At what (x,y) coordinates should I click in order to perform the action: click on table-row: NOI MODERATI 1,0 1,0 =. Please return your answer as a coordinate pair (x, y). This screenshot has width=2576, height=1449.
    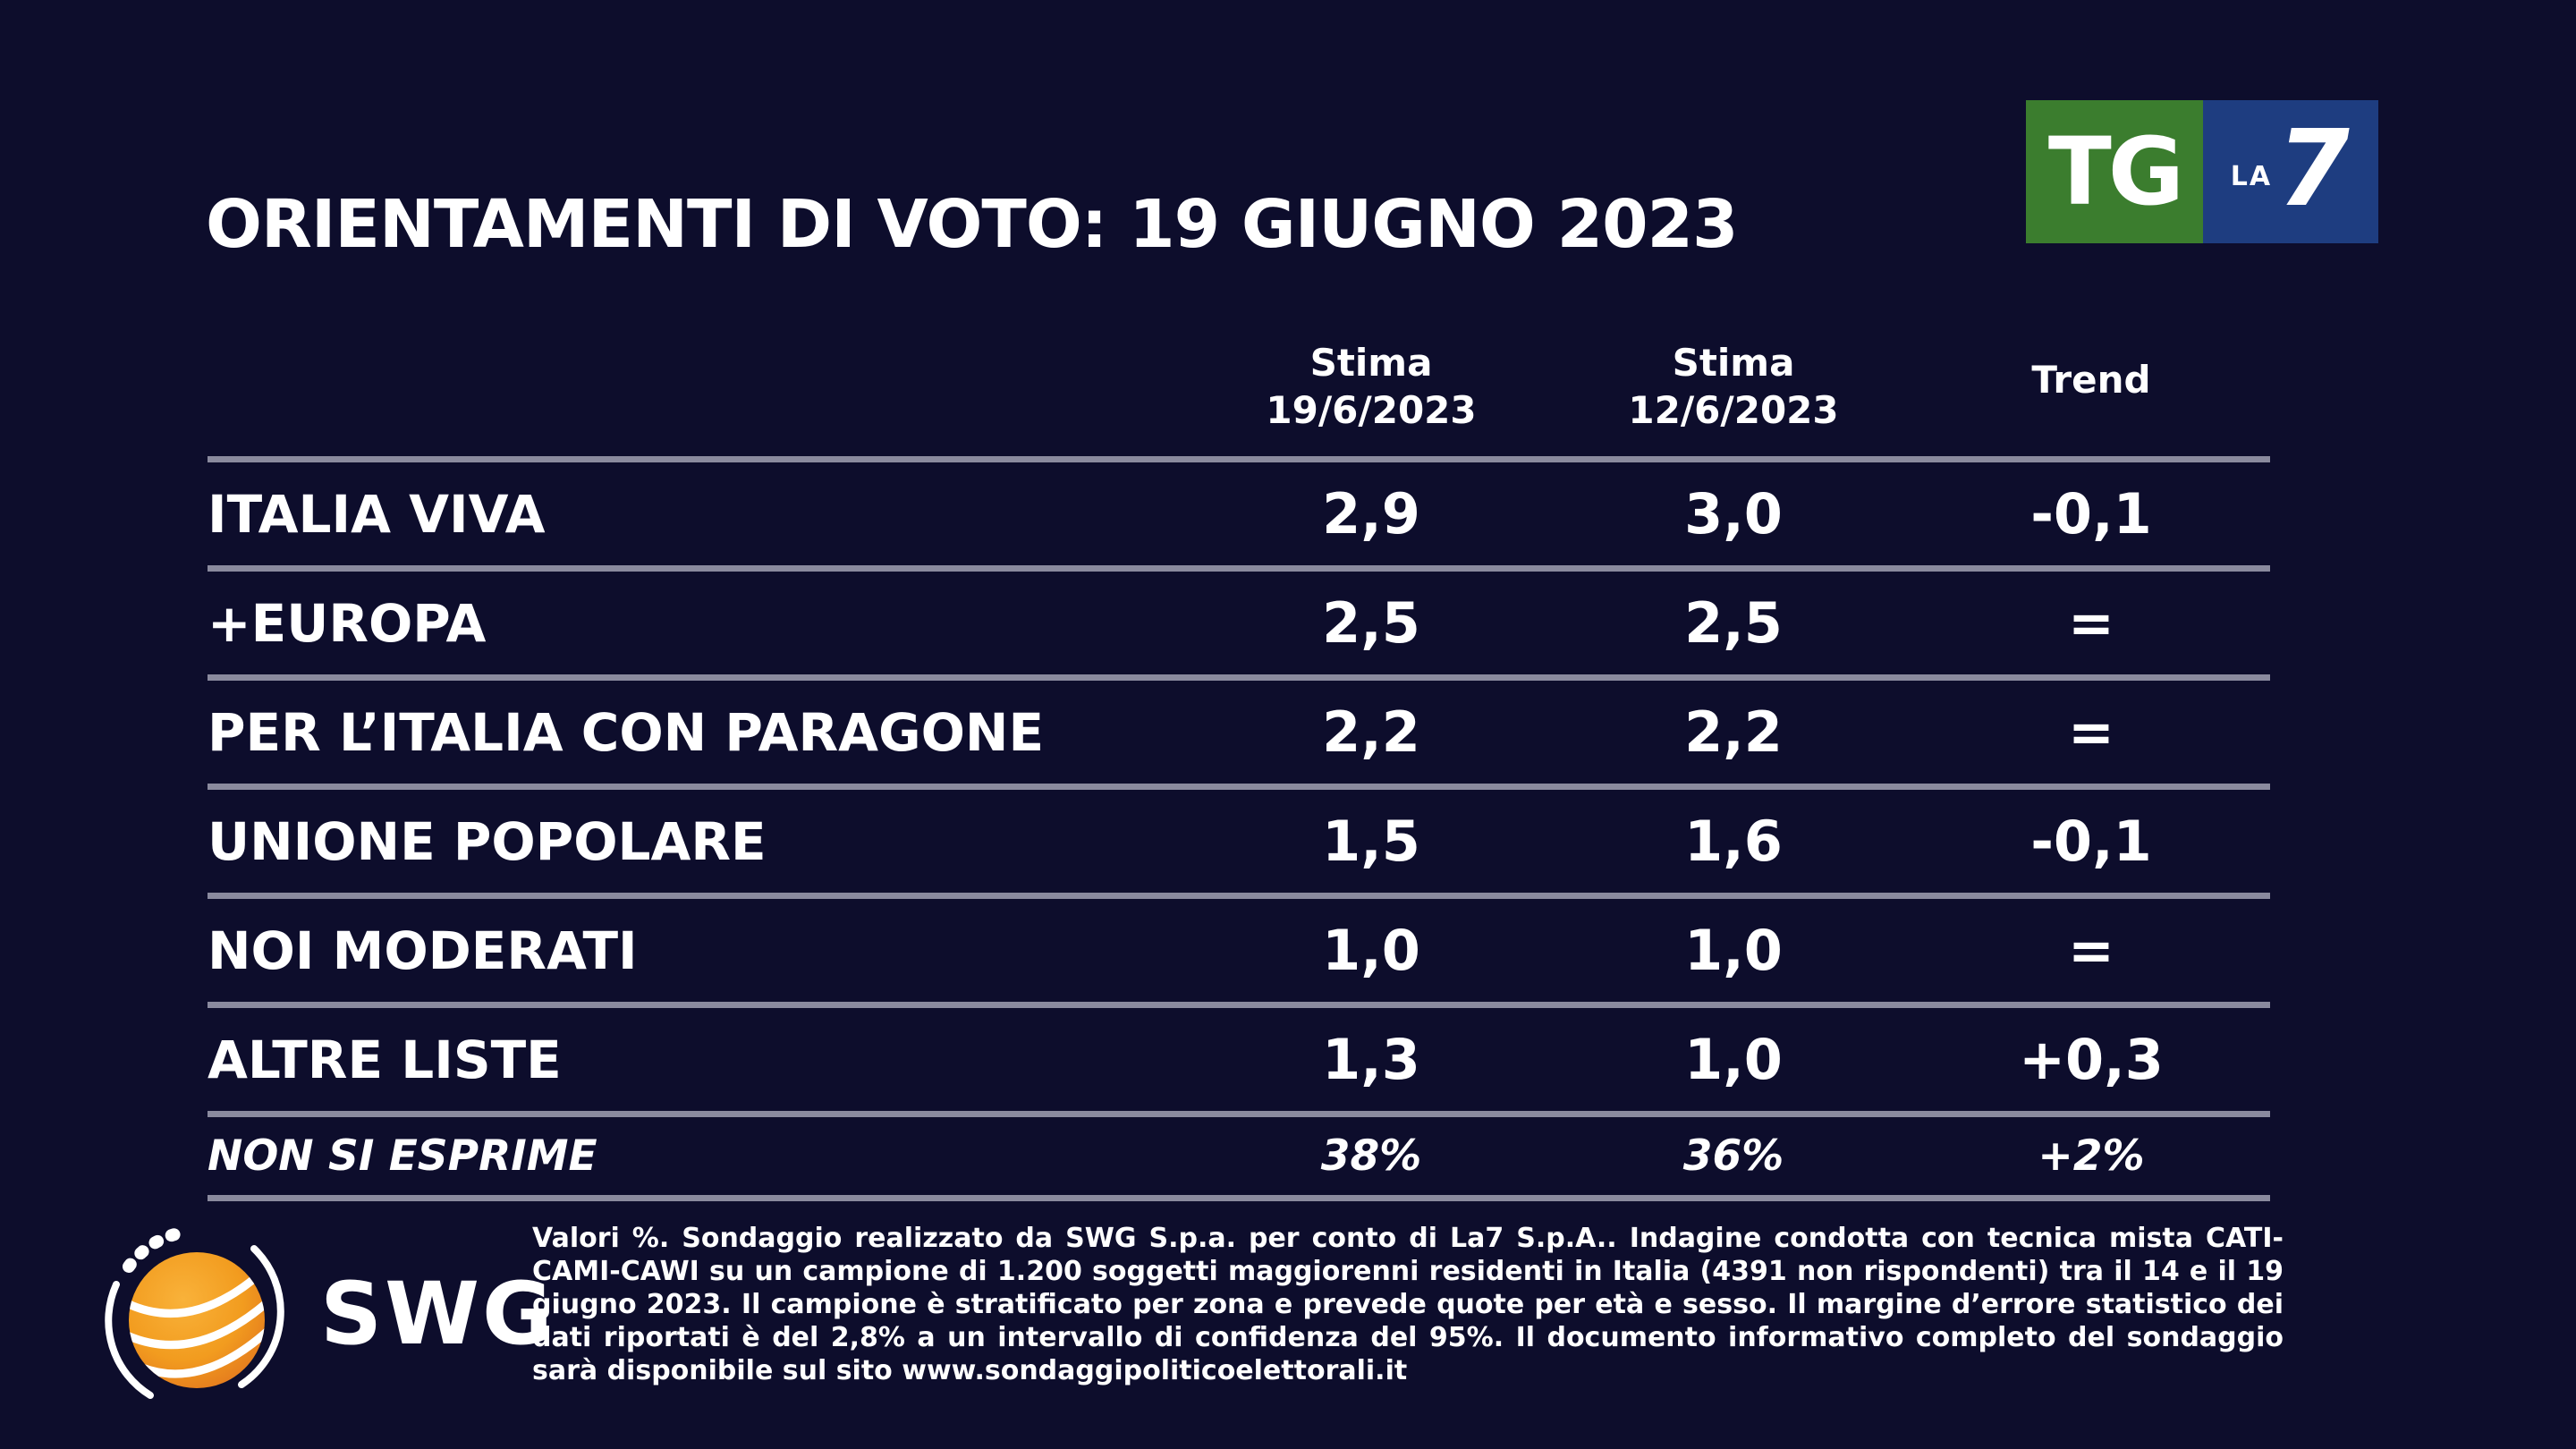
    Looking at the image, I should click on (1239, 953).